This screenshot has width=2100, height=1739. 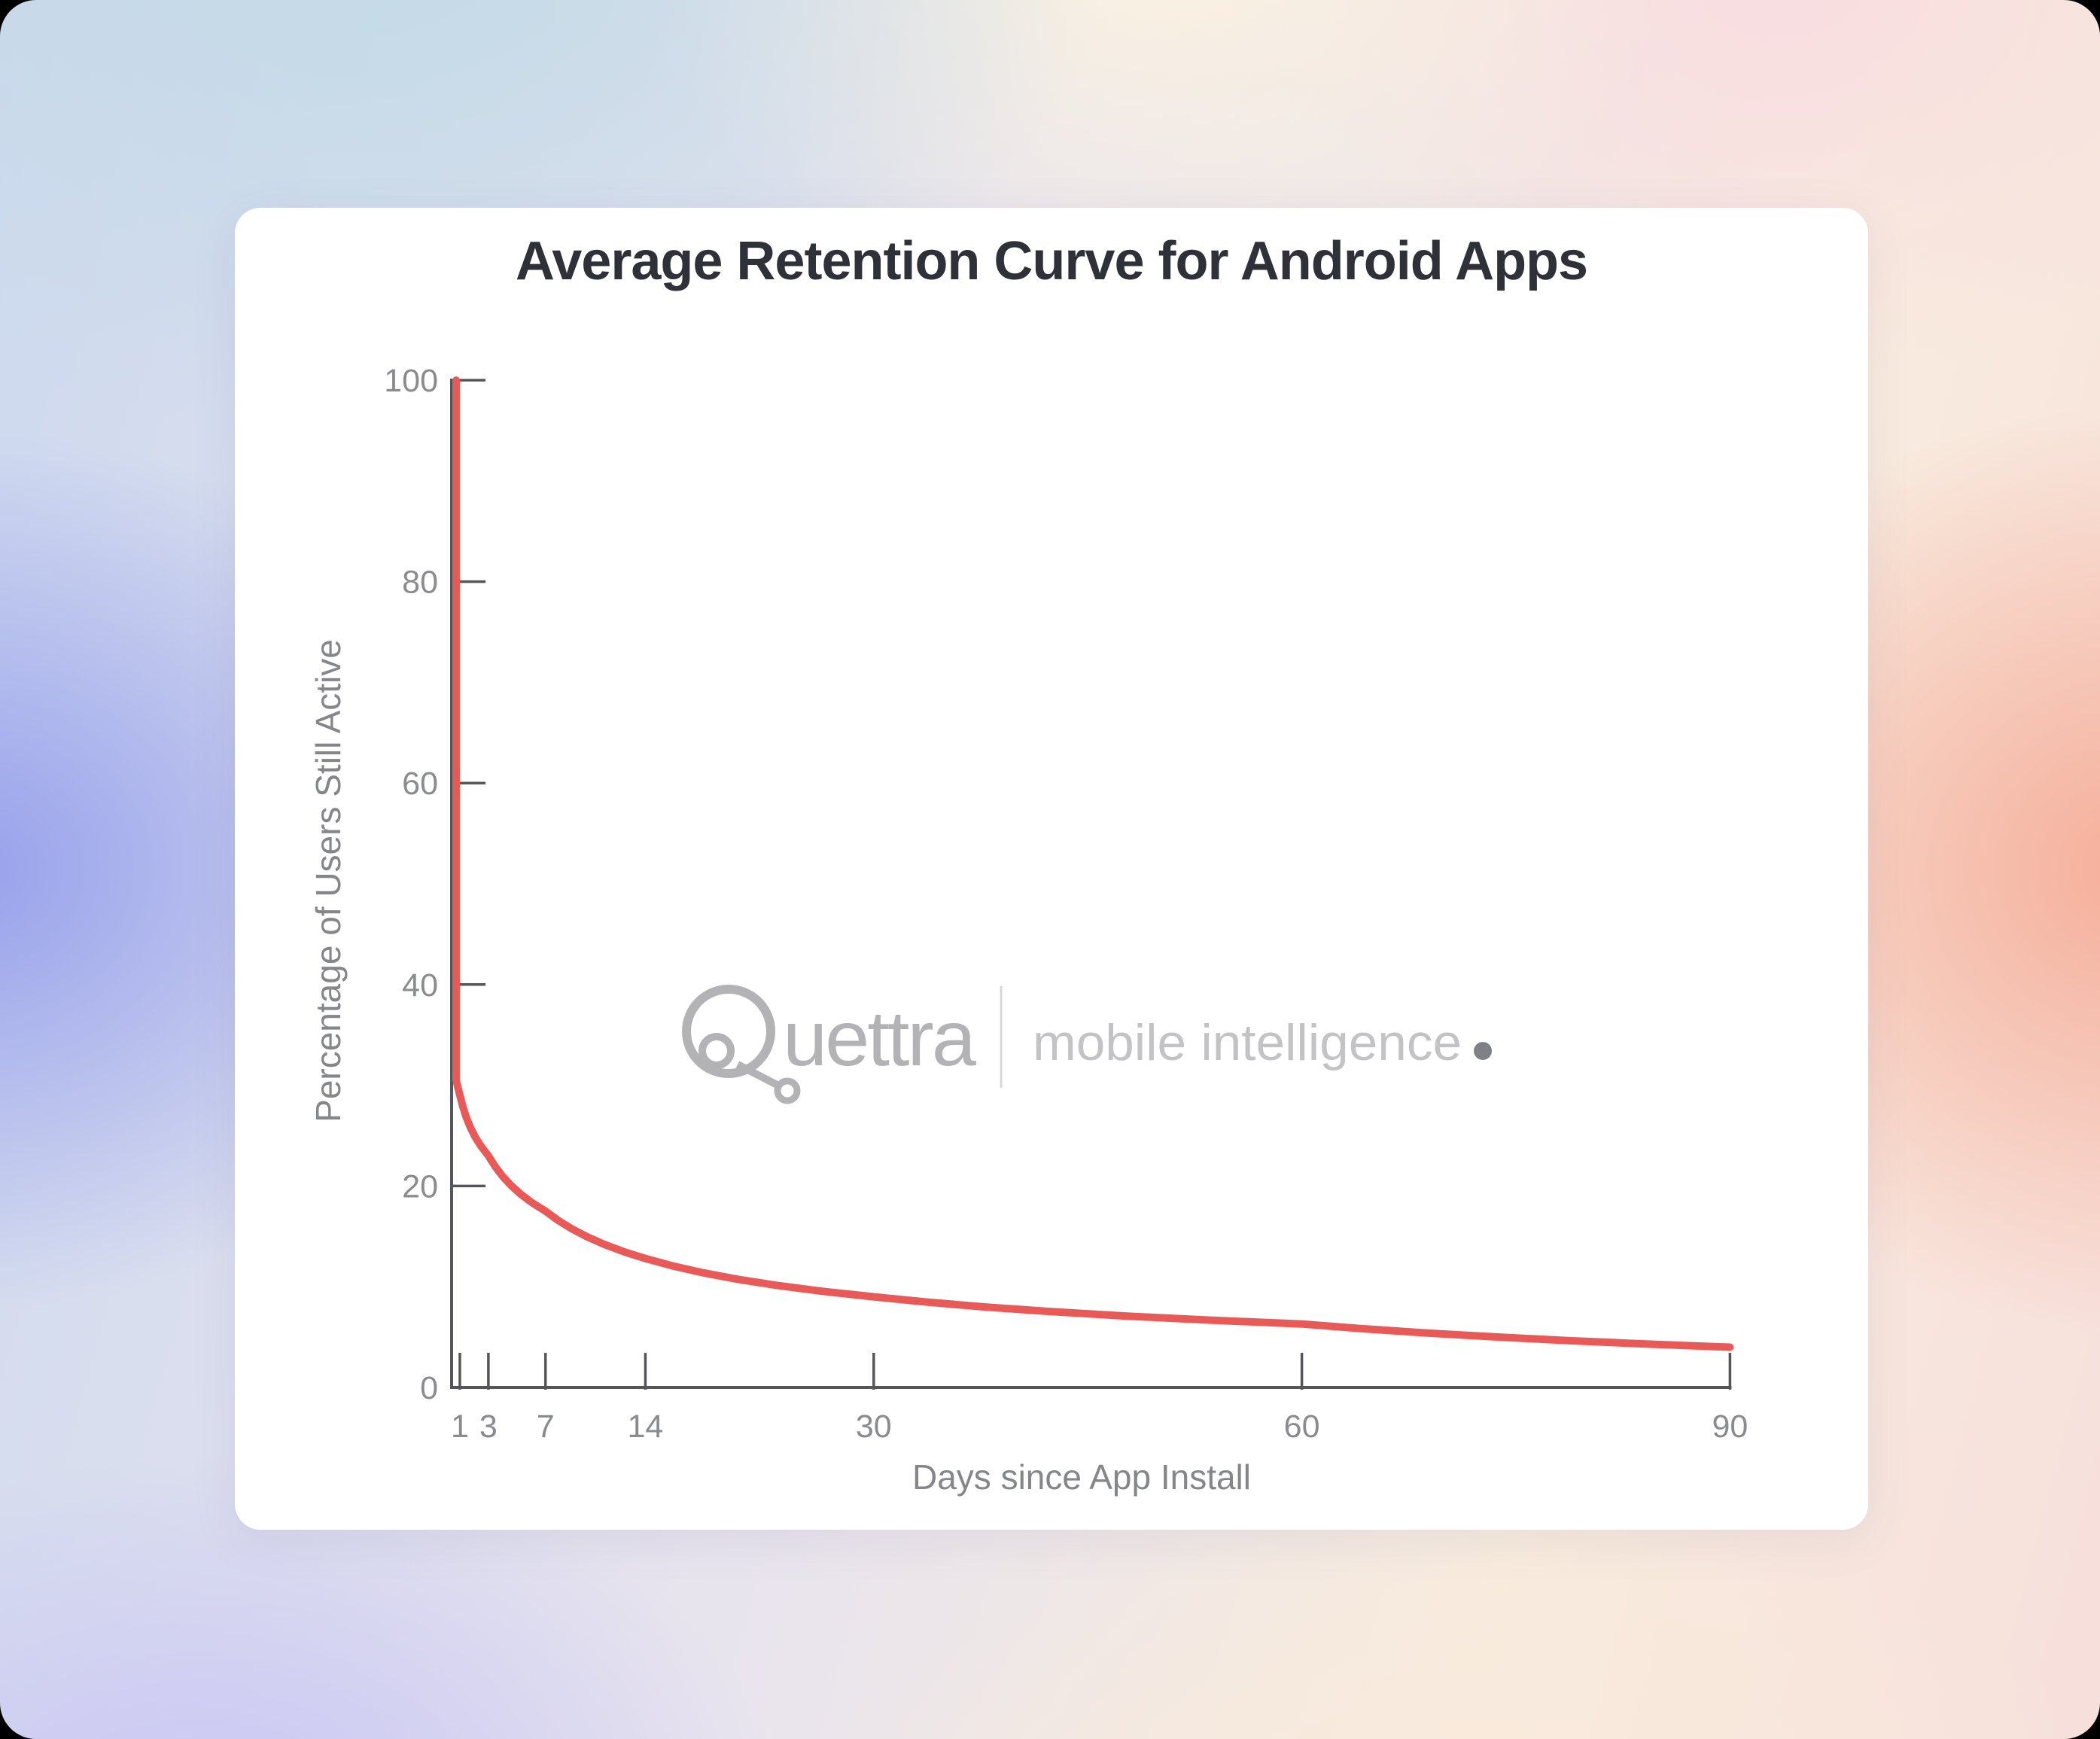 I want to click on x-tick-label: 3, so click(x=488, y=1427).